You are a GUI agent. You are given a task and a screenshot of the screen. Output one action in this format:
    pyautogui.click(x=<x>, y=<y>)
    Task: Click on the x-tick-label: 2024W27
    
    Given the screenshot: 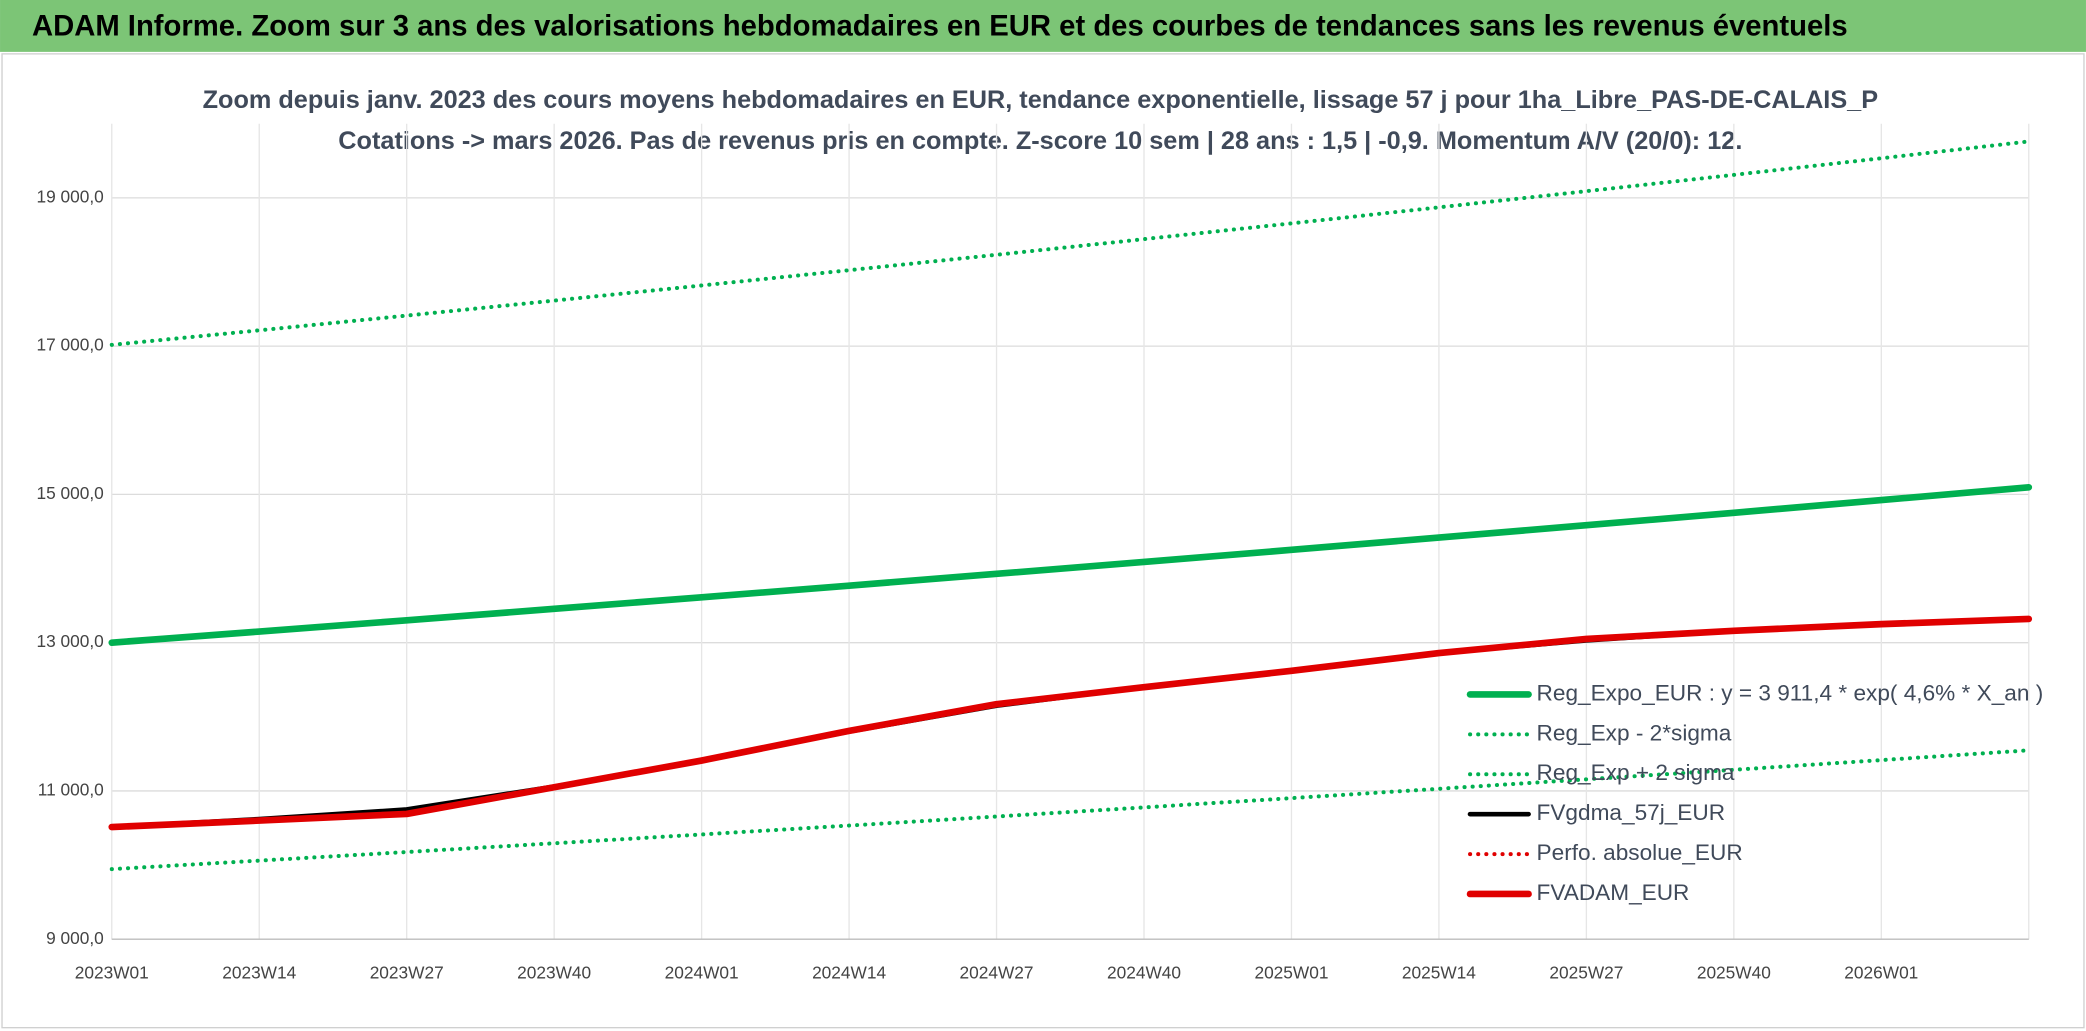 What is the action you would take?
    pyautogui.click(x=997, y=972)
    